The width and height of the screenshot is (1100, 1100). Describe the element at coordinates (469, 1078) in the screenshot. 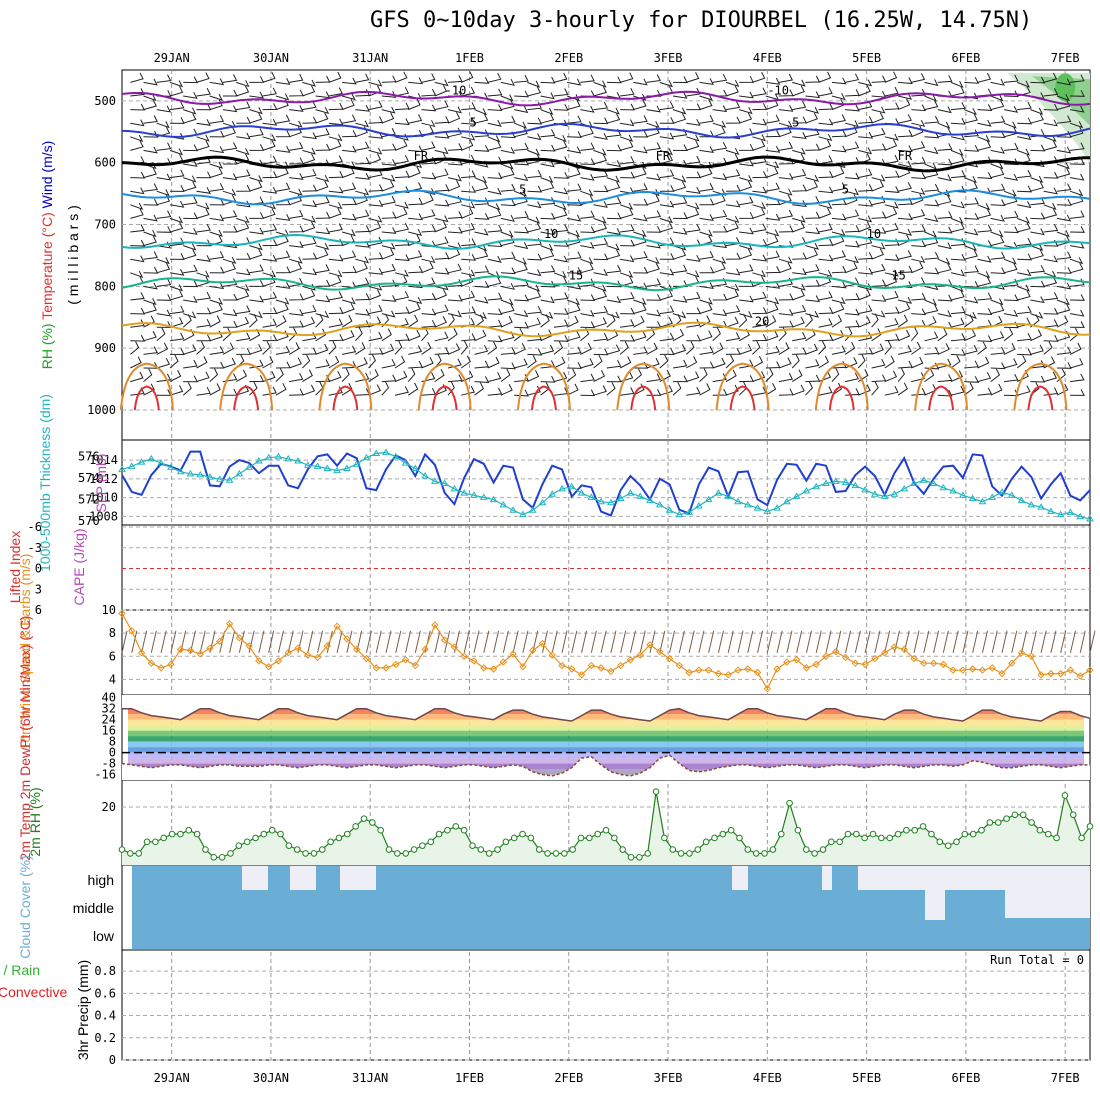

I see `x-tick-bottom-1FEB: 1FEB` at that location.